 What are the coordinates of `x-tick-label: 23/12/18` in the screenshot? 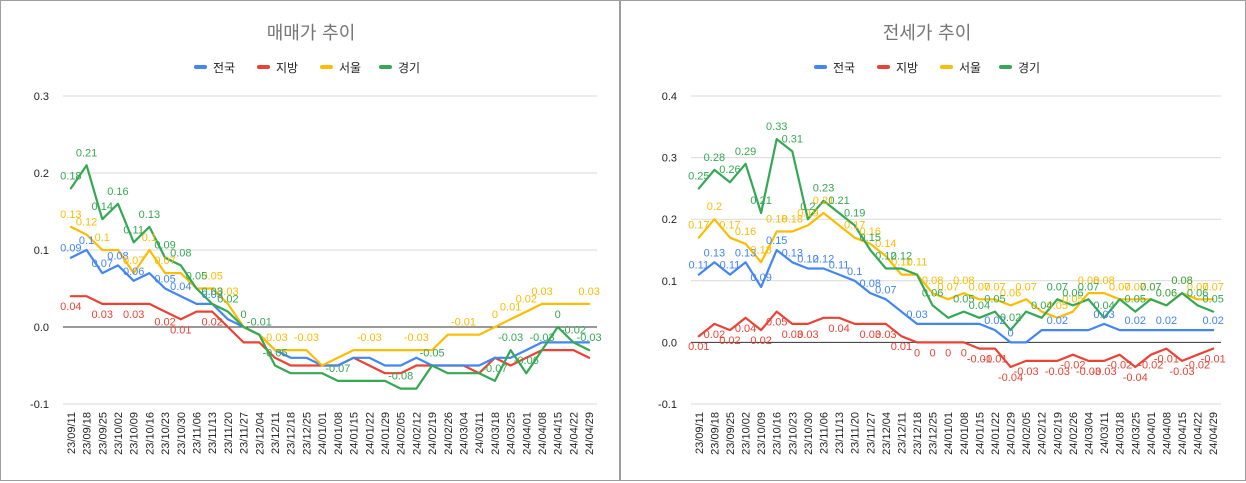 It's located at (918, 433).